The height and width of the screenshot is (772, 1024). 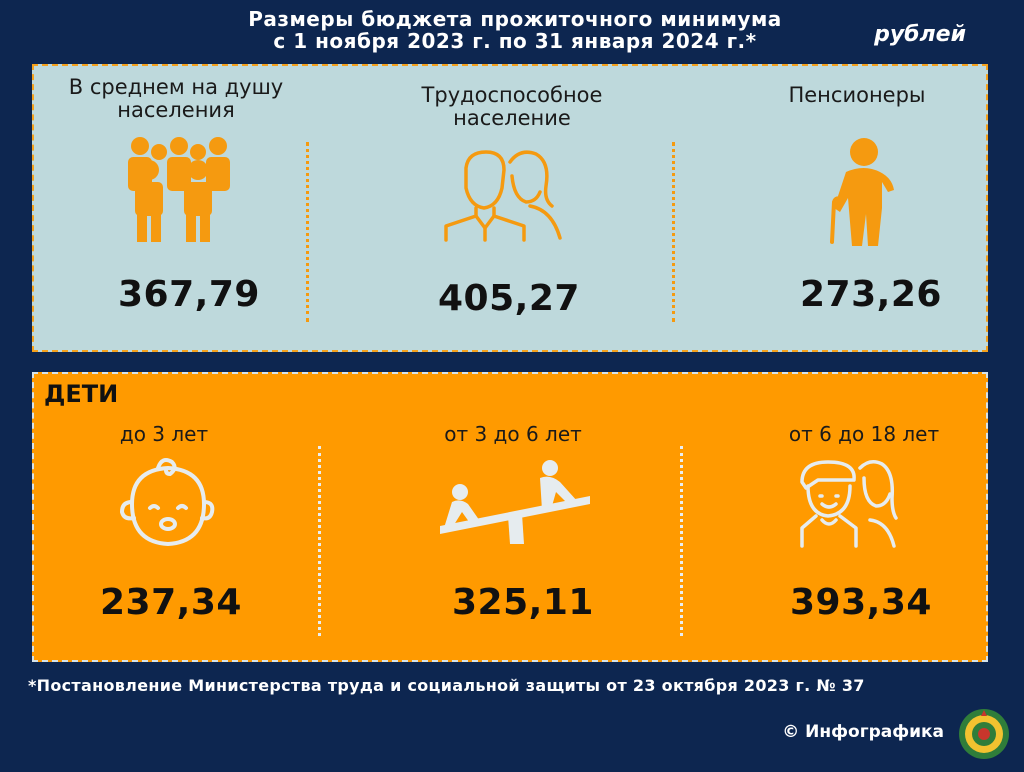 I want to click on working-age-label: Трудоспособное население, so click(x=512, y=106).